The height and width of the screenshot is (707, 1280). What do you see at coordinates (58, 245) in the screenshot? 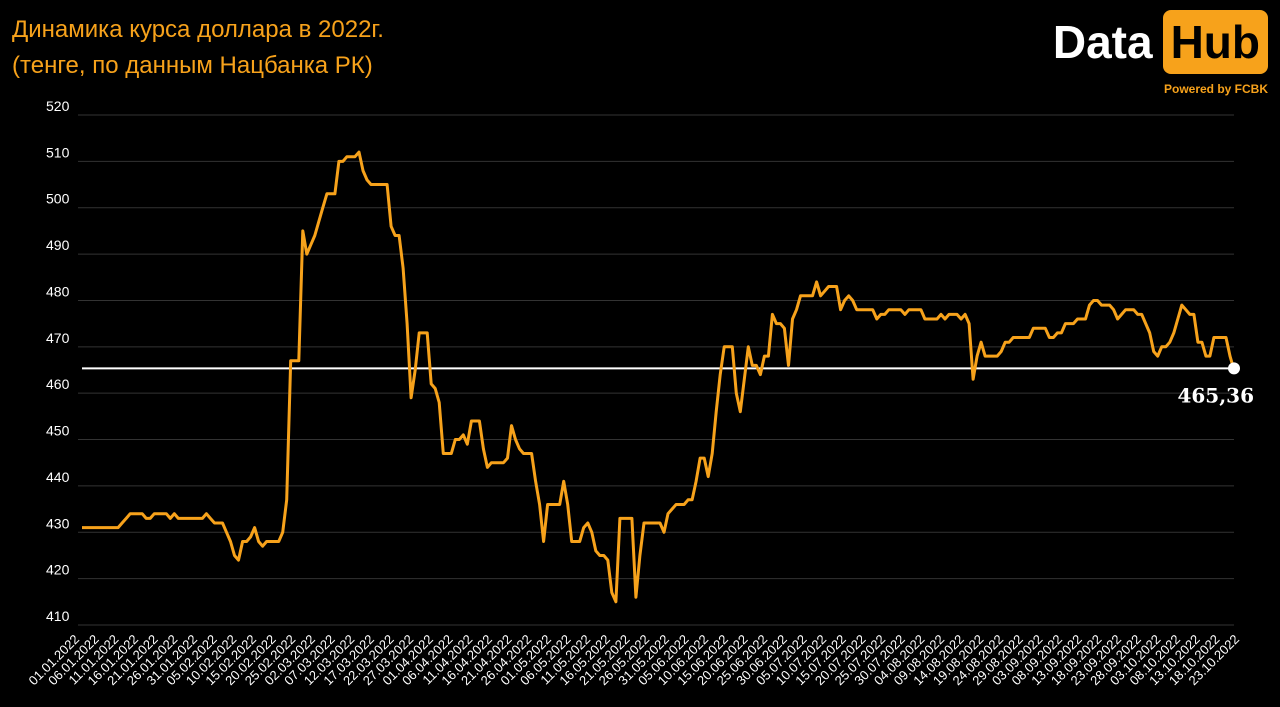
I see `y-tick-label: 490` at bounding box center [58, 245].